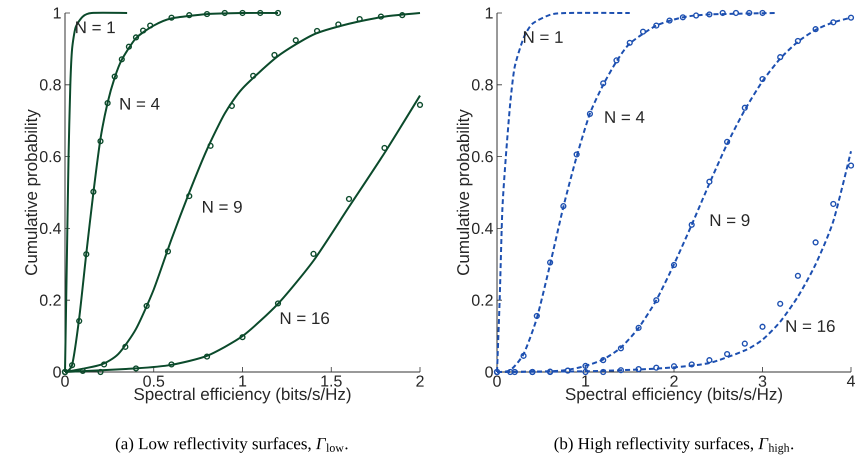  What do you see at coordinates (850, 381) in the screenshot?
I see `x-tick-label: 4` at bounding box center [850, 381].